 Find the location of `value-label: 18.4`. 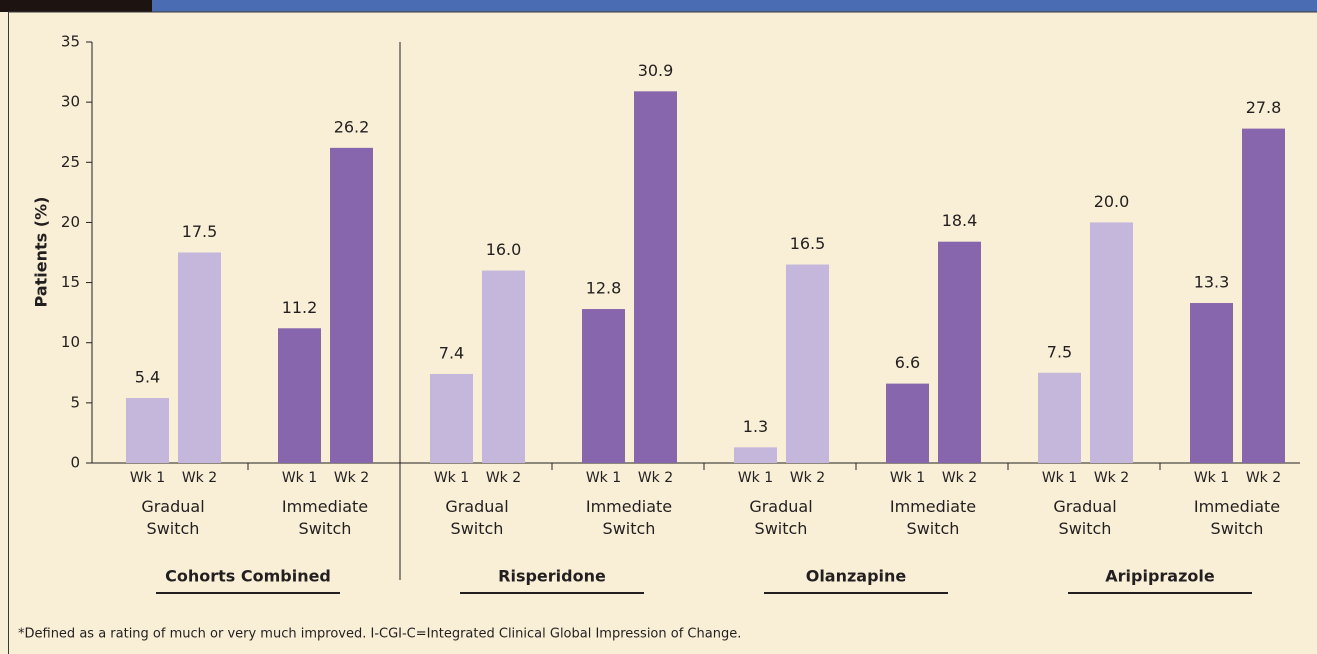

value-label: 18.4 is located at coordinates (960, 220).